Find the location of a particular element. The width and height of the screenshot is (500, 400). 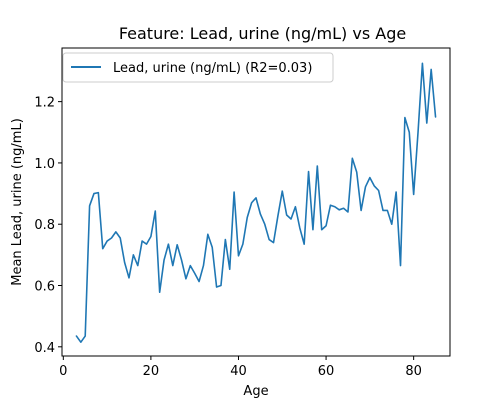

chart-title: Feature: Lead, urine (ng/mL) vs Age is located at coordinates (262, 33).